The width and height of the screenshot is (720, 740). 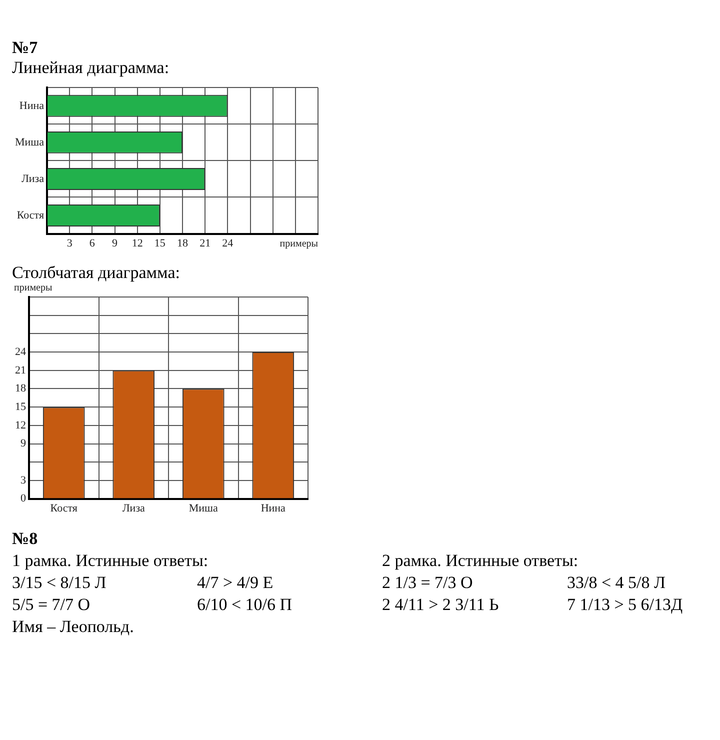 What do you see at coordinates (203, 508) in the screenshot?
I see `x-tick-label: Миша` at bounding box center [203, 508].